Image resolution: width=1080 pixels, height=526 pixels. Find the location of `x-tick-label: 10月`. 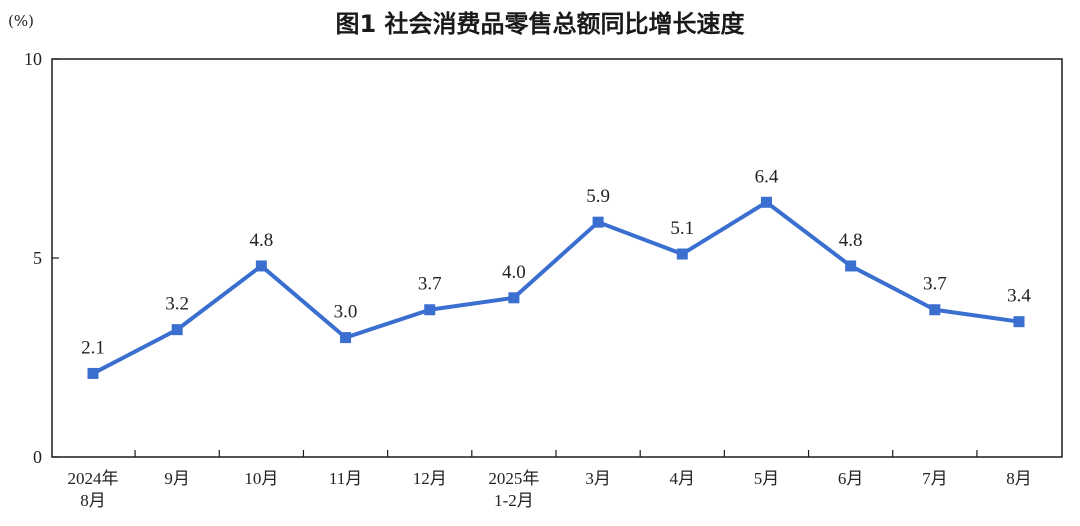

x-tick-label: 10月 is located at coordinates (261, 478).